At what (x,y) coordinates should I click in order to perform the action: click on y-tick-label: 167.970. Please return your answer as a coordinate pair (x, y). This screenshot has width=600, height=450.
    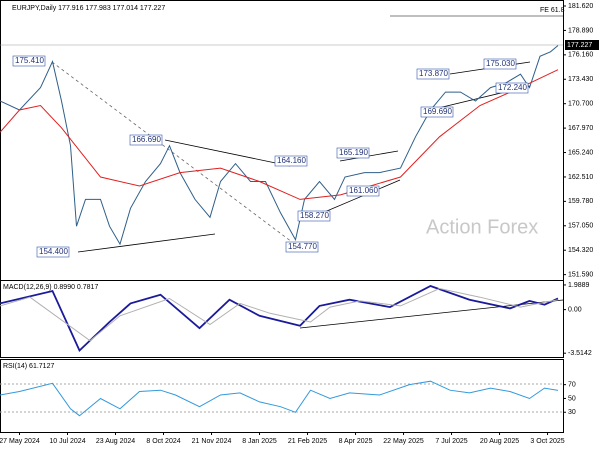
    Looking at the image, I should click on (580, 128).